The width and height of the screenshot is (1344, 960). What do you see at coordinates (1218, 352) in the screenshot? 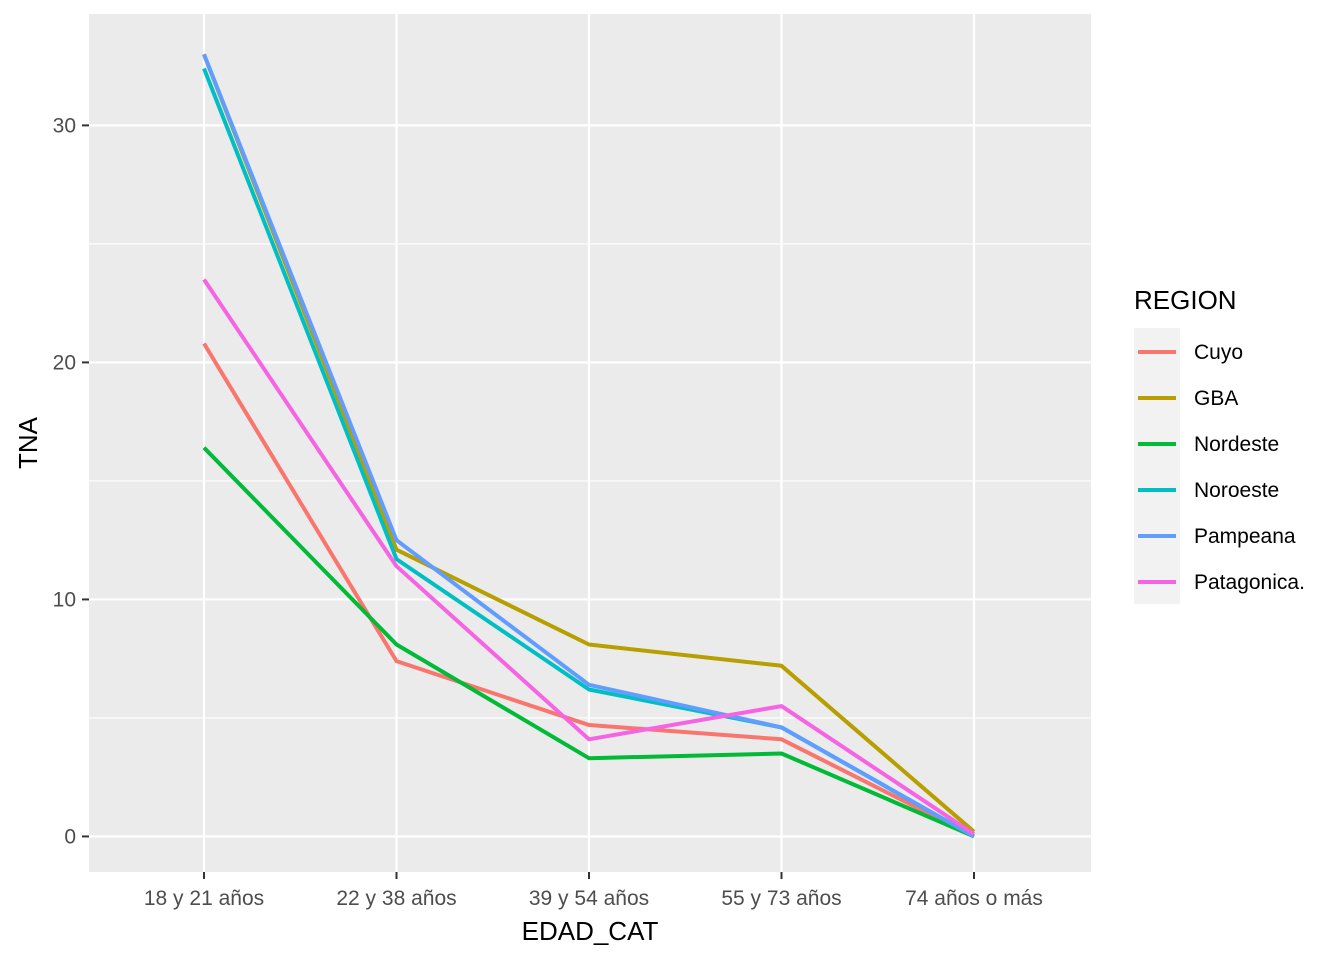
I see `legend-label: Cuyo` at bounding box center [1218, 352].